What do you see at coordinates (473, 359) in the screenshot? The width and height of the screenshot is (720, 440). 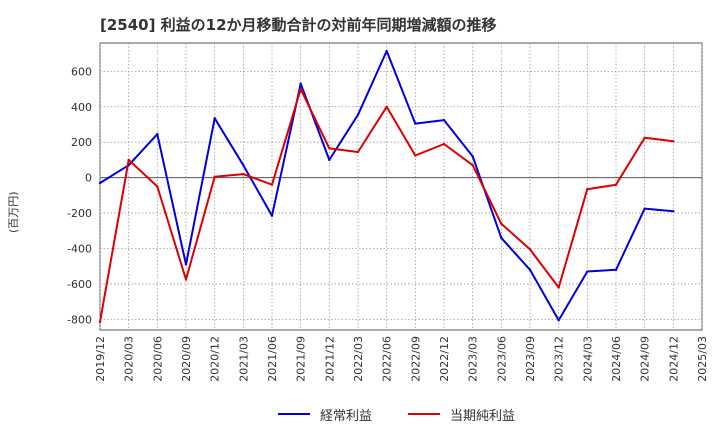 I see `x-tick-label: 2023/03` at bounding box center [473, 359].